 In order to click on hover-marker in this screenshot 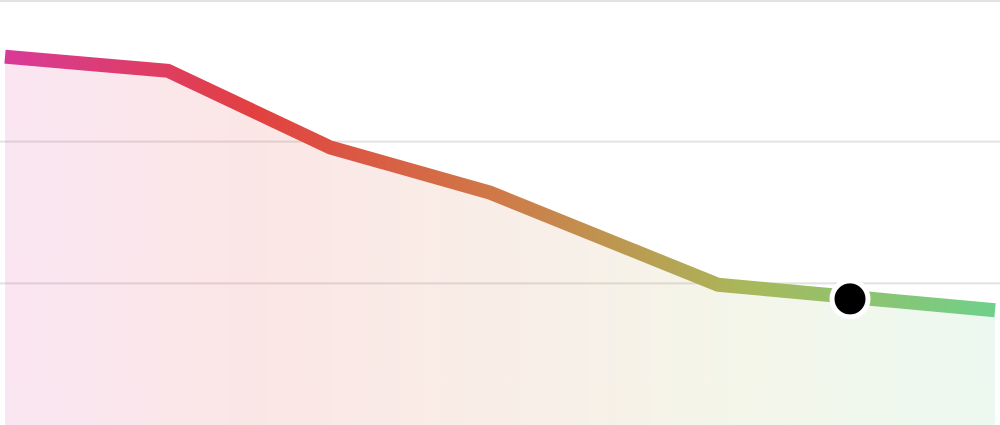, I will do `click(850, 299)`.